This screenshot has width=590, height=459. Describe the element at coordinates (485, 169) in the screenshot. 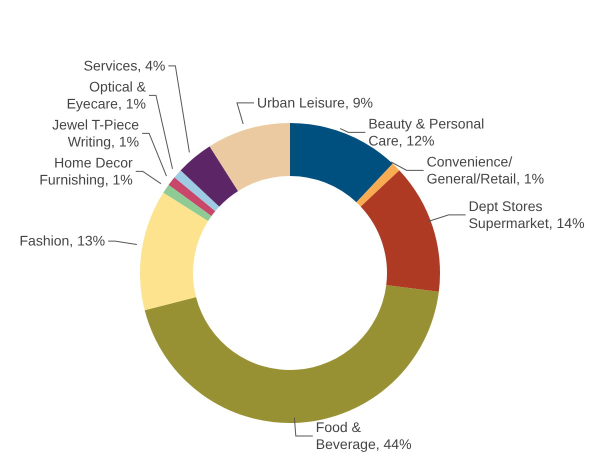

I see `slice-label: Convenience/General/Retail, 1%` at that location.